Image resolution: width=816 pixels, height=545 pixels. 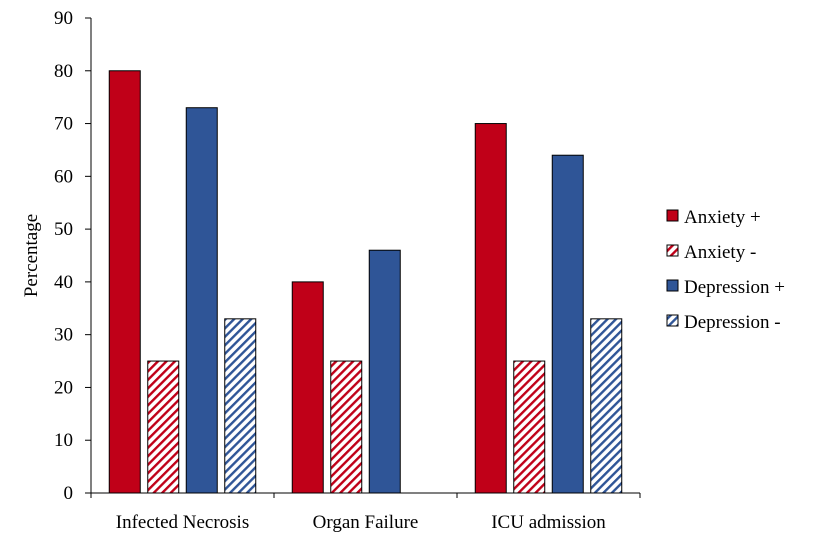 I want to click on y-tick-label: 30, so click(x=63, y=335).